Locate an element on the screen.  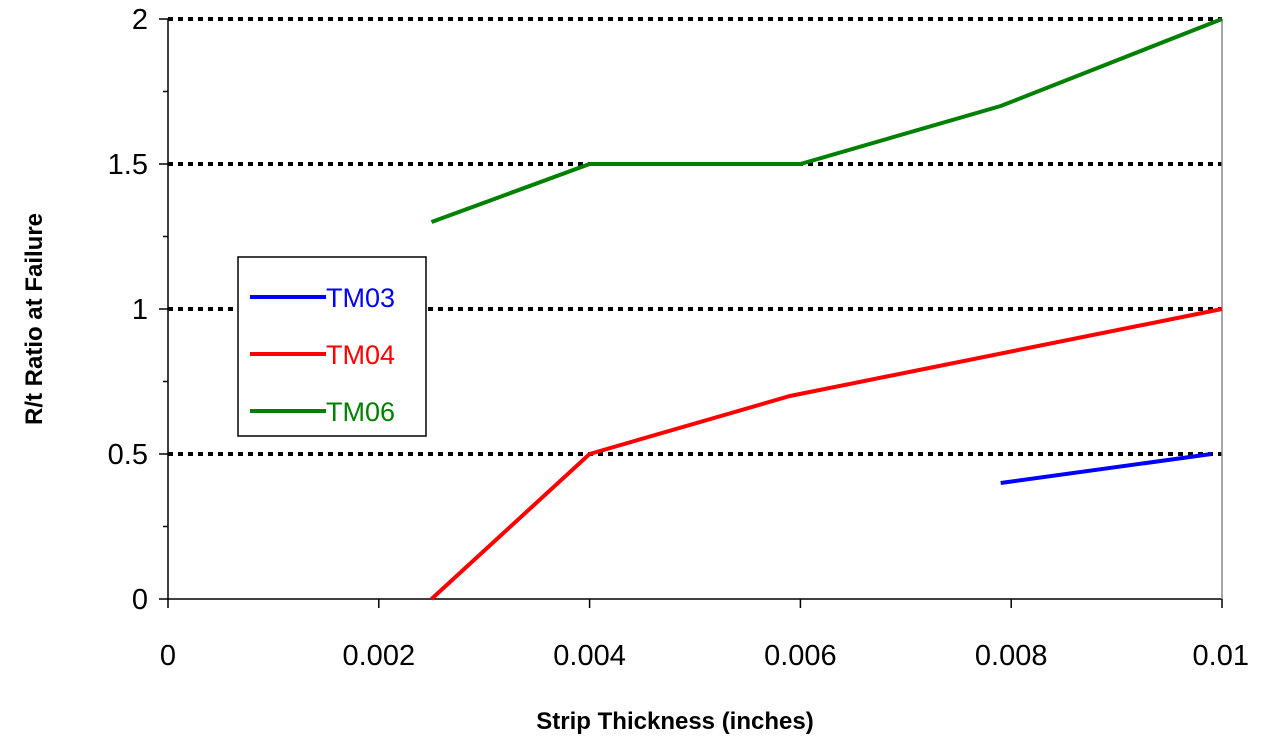
x-tick-label-3: 0.006 is located at coordinates (800, 656).